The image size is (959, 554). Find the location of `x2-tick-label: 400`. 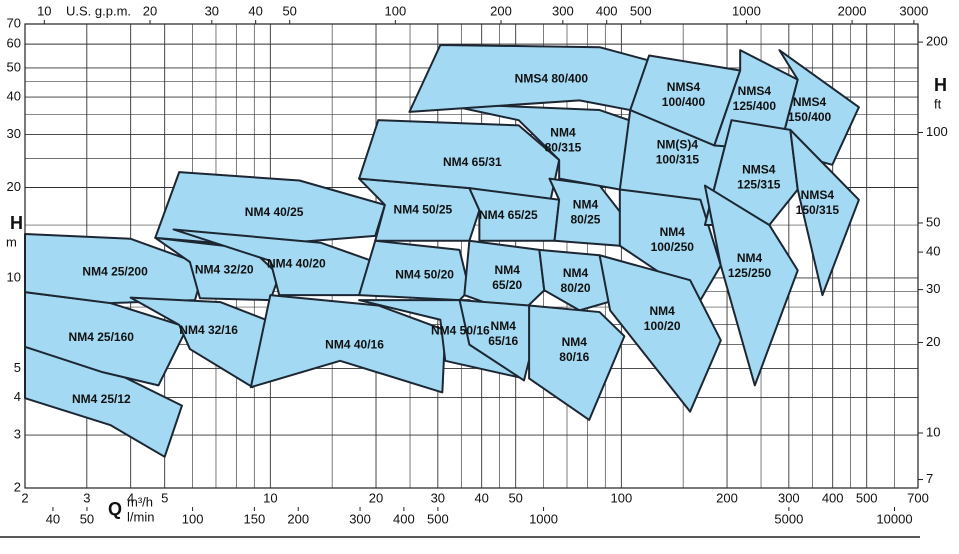

x2-tick-label: 400 is located at coordinates (404, 518).